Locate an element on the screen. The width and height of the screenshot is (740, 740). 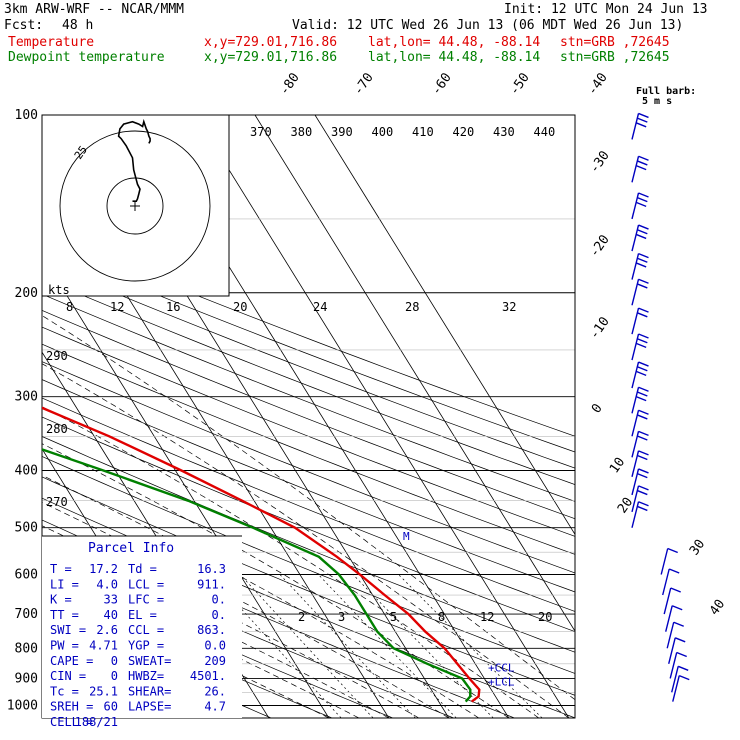
mixing-ratio-label: 20 is located at coordinates (545, 617).